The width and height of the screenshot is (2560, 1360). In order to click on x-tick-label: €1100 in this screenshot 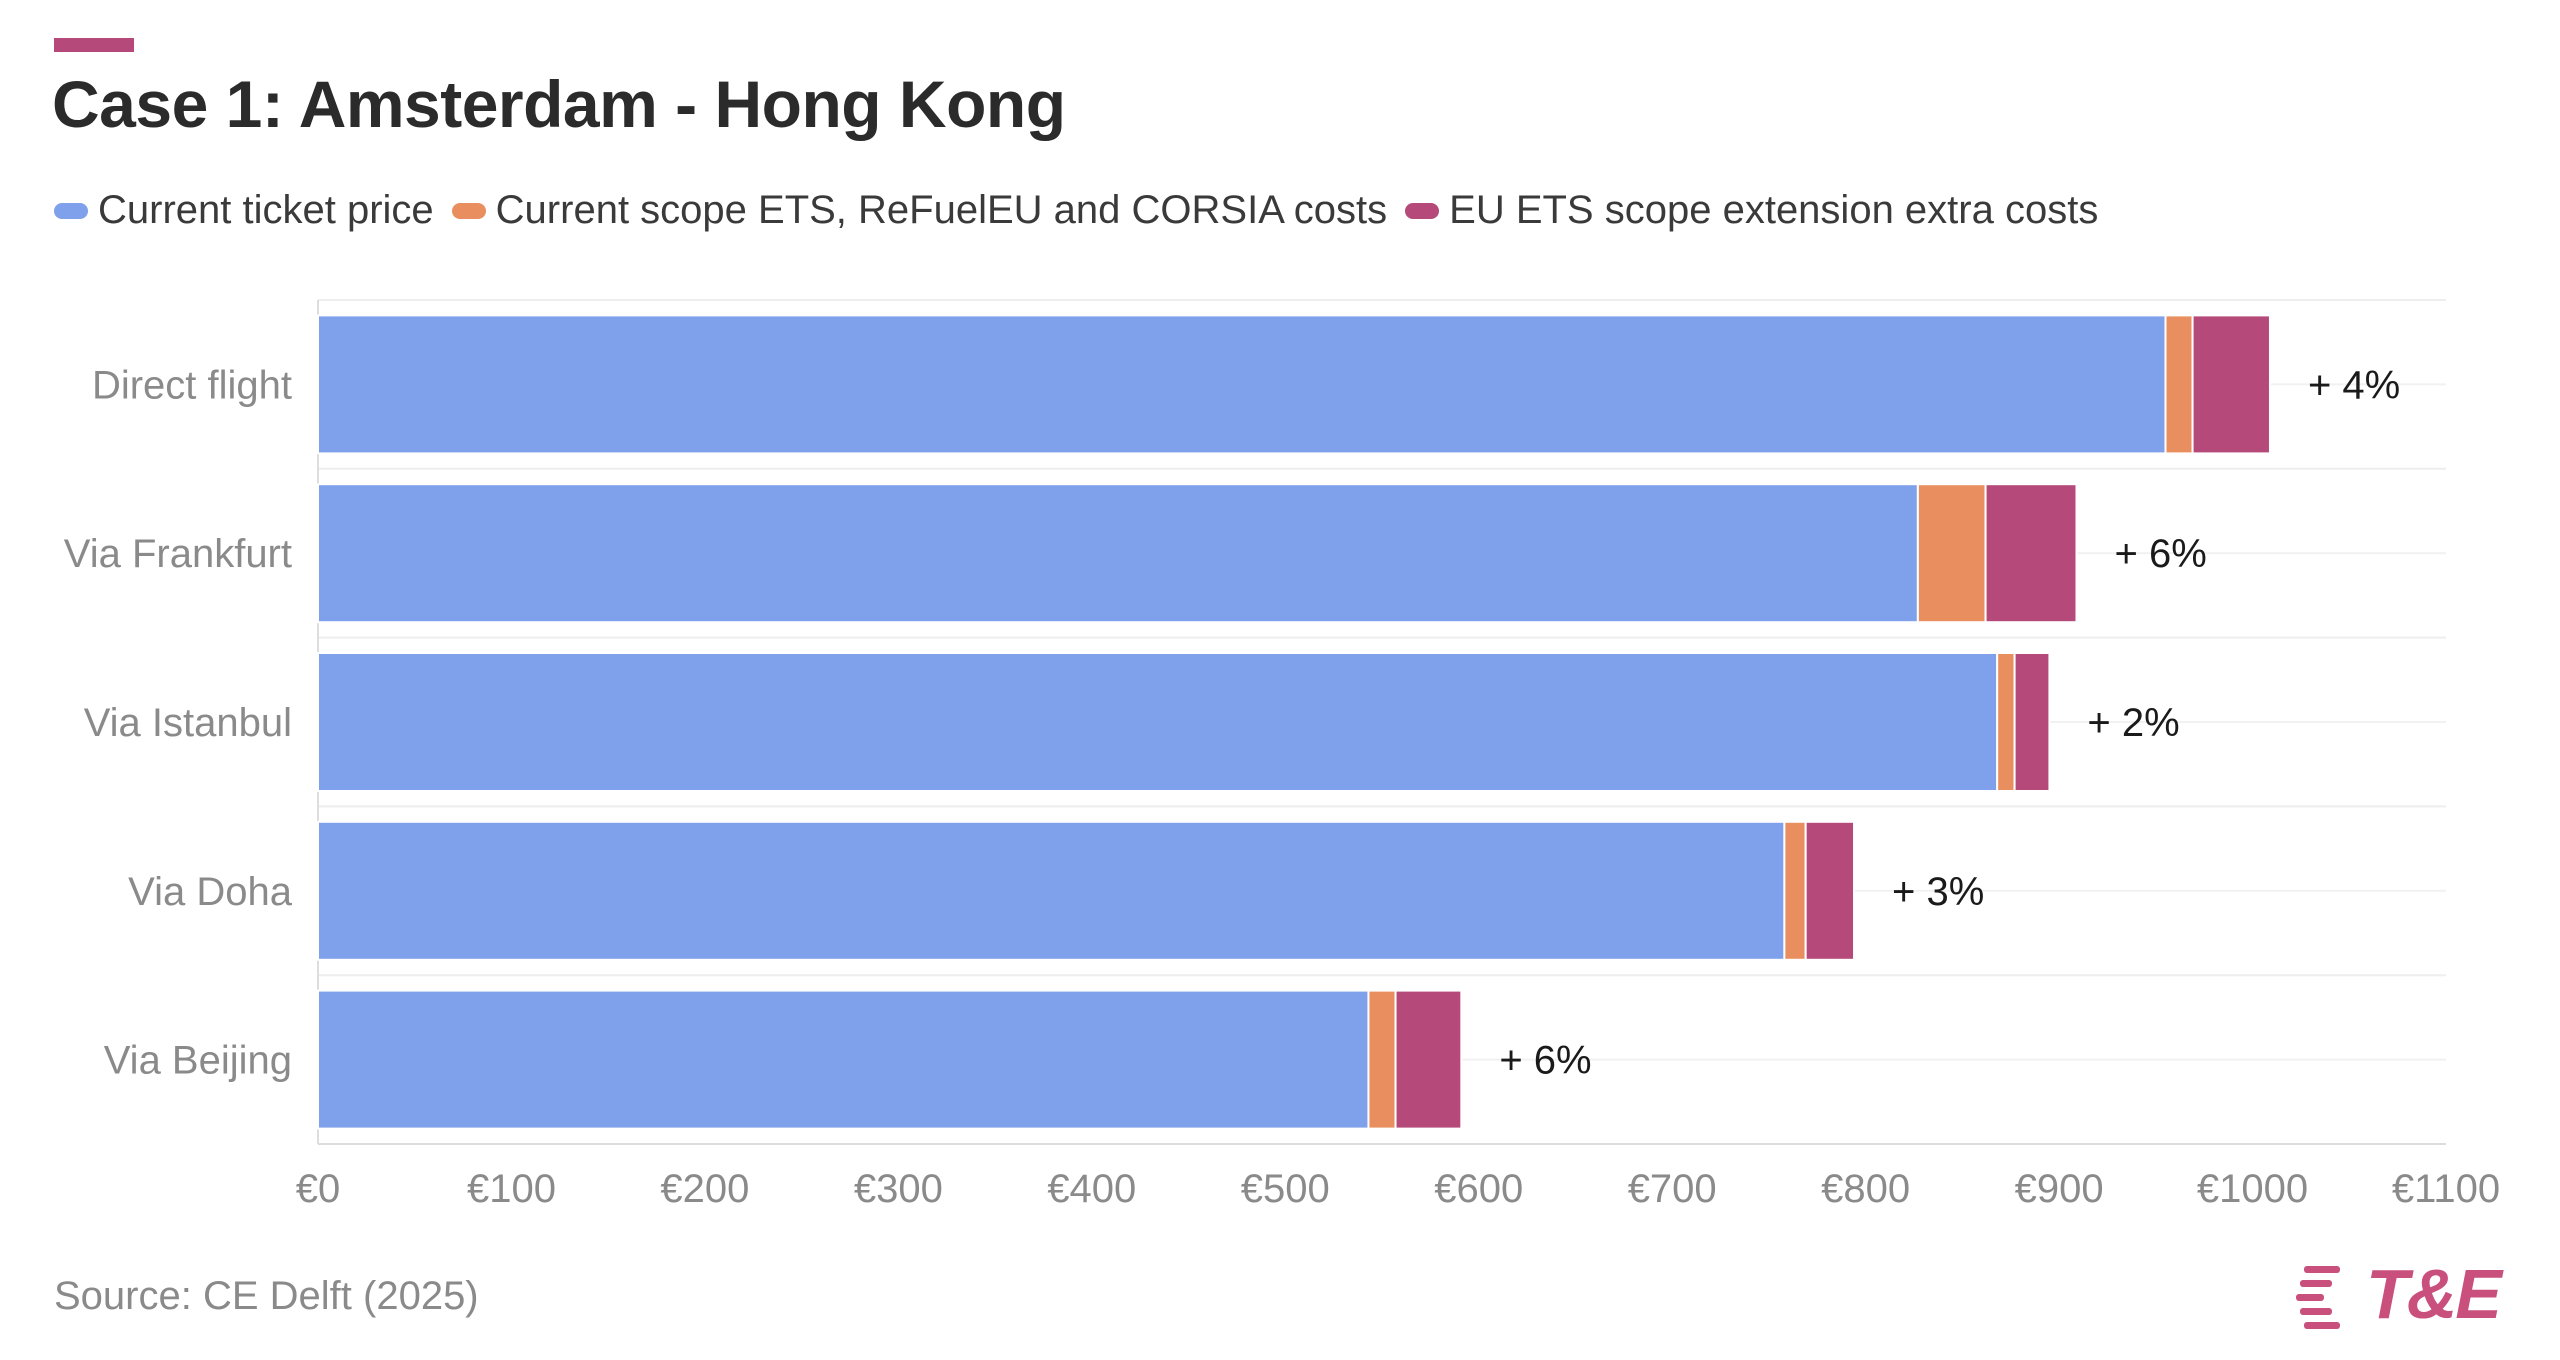, I will do `click(2446, 1189)`.